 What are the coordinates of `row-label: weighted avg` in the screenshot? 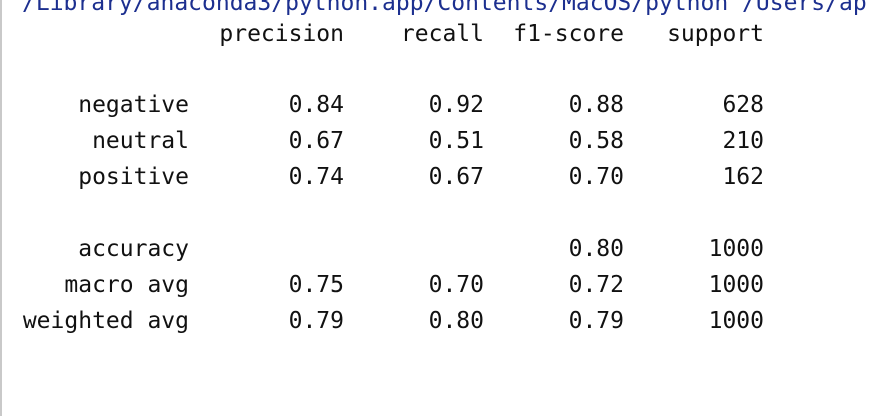 It's located at (105, 321).